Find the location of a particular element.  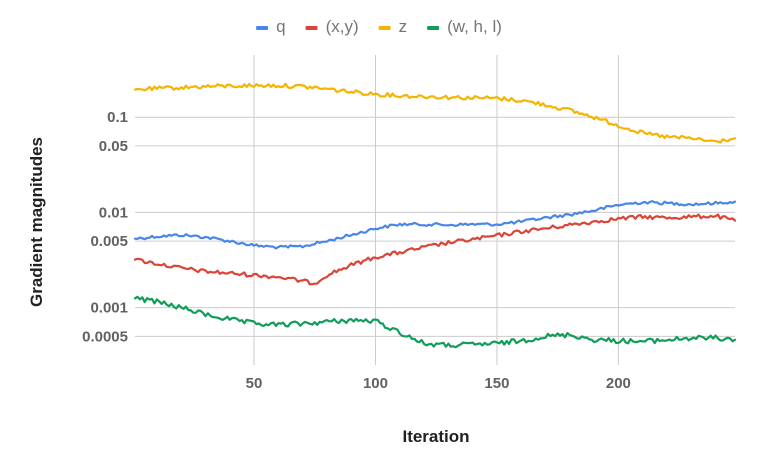

x-tick-label: 150 is located at coordinates (496, 383).